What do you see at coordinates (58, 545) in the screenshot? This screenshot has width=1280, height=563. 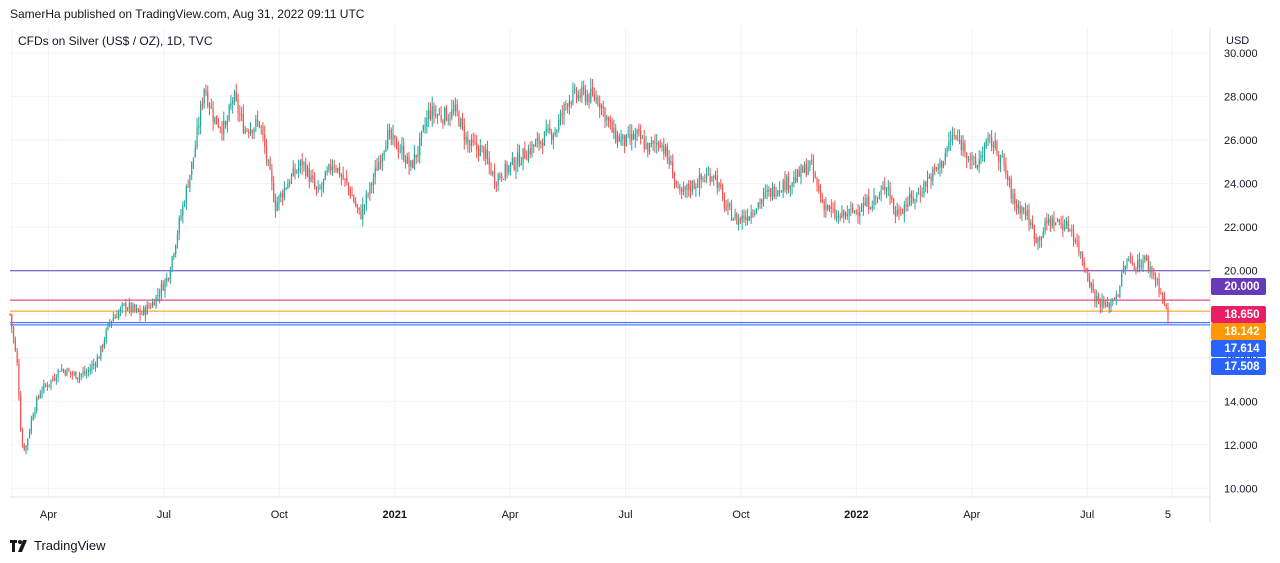 I see `tradingview-footer: TradingView` at bounding box center [58, 545].